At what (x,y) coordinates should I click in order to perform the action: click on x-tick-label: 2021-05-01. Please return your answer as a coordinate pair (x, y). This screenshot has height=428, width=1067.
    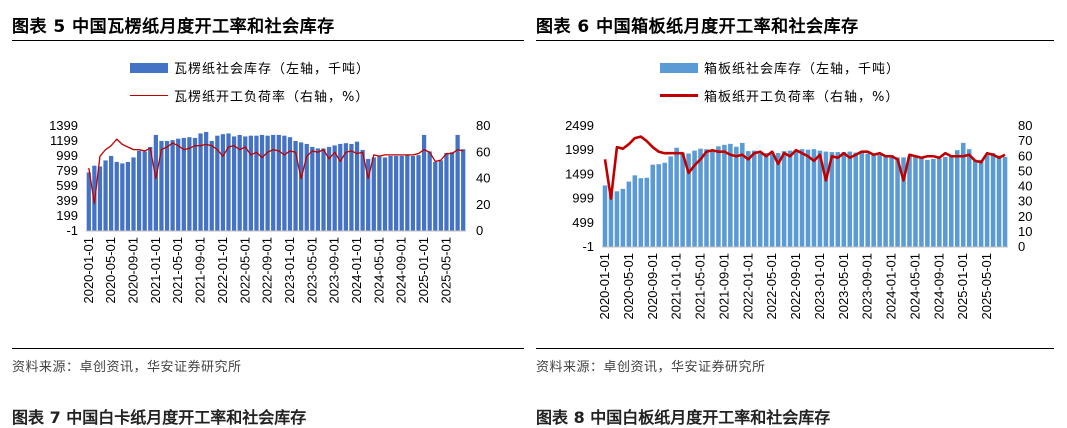
    Looking at the image, I should click on (700, 286).